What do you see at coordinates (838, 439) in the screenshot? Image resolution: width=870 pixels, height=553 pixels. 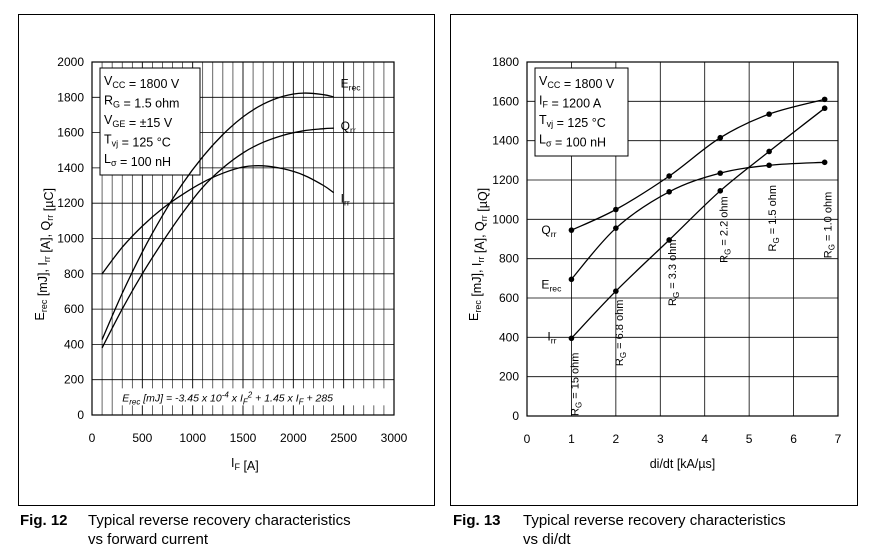 I see `chart2-xtick-label: 7` at bounding box center [838, 439].